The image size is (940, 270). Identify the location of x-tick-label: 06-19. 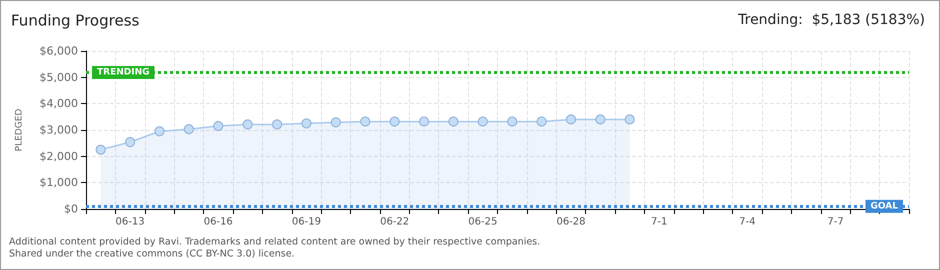
(306, 222).